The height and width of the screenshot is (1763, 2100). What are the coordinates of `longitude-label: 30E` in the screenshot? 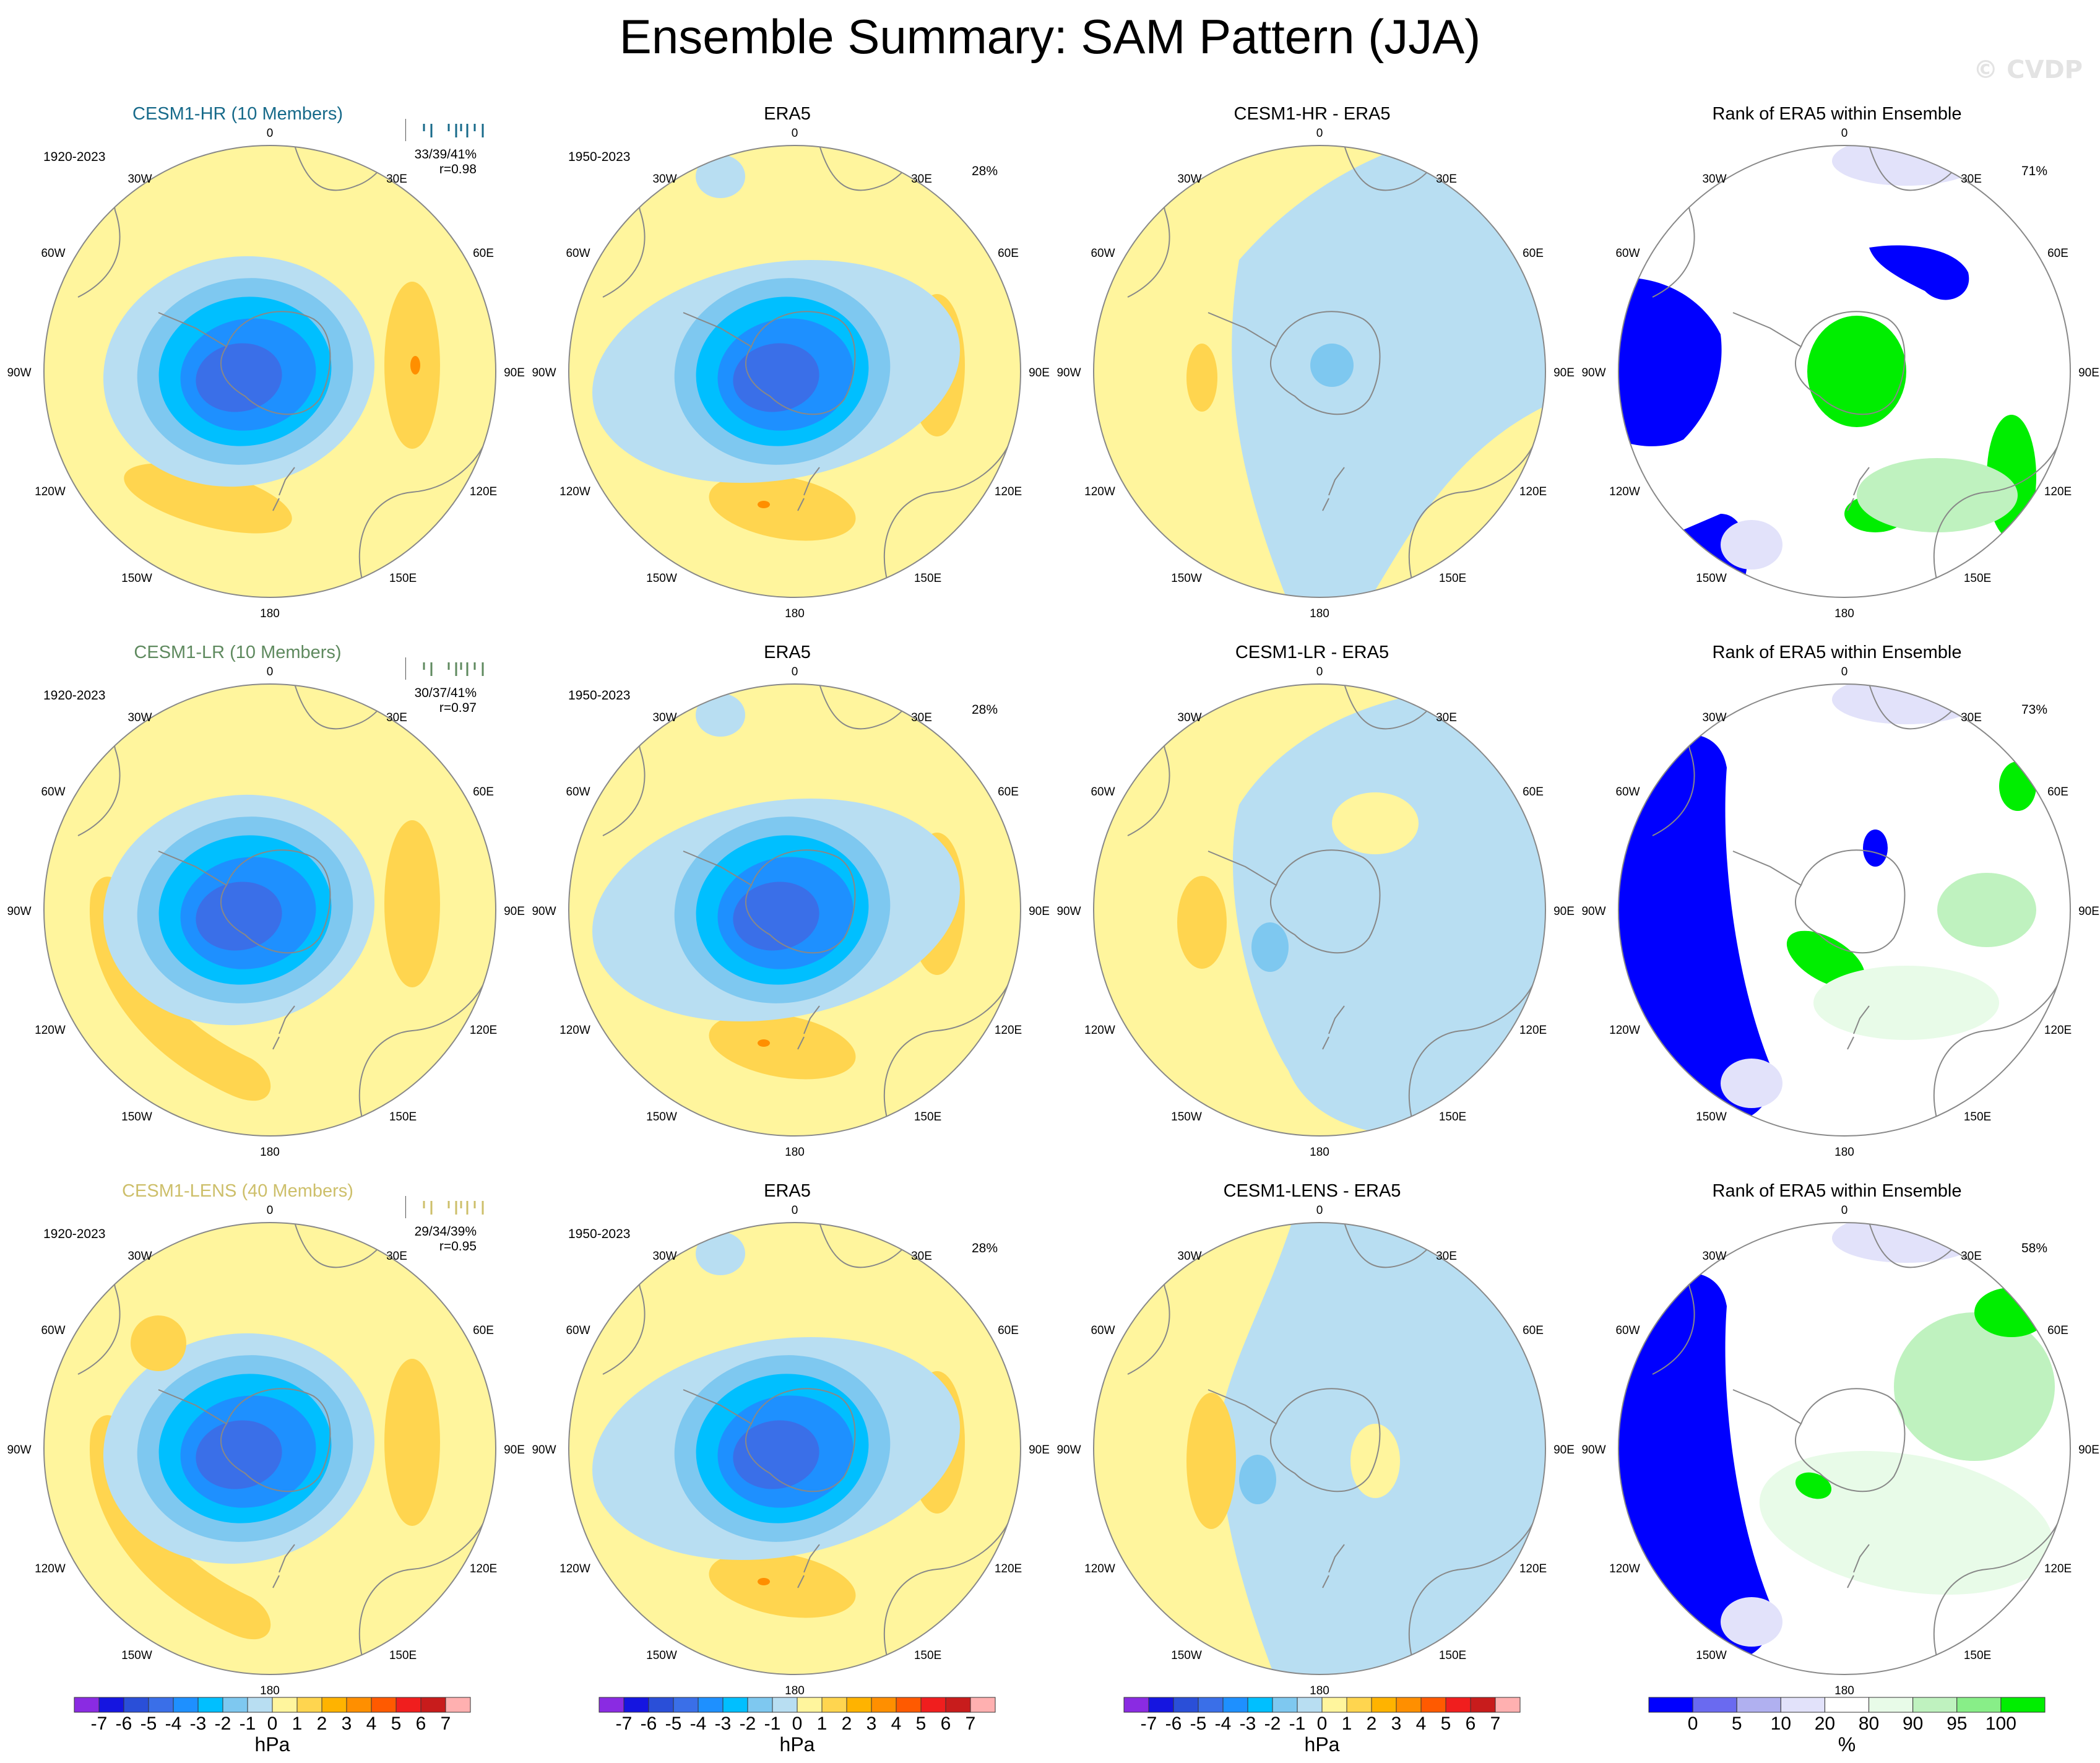 It's located at (921, 1256).